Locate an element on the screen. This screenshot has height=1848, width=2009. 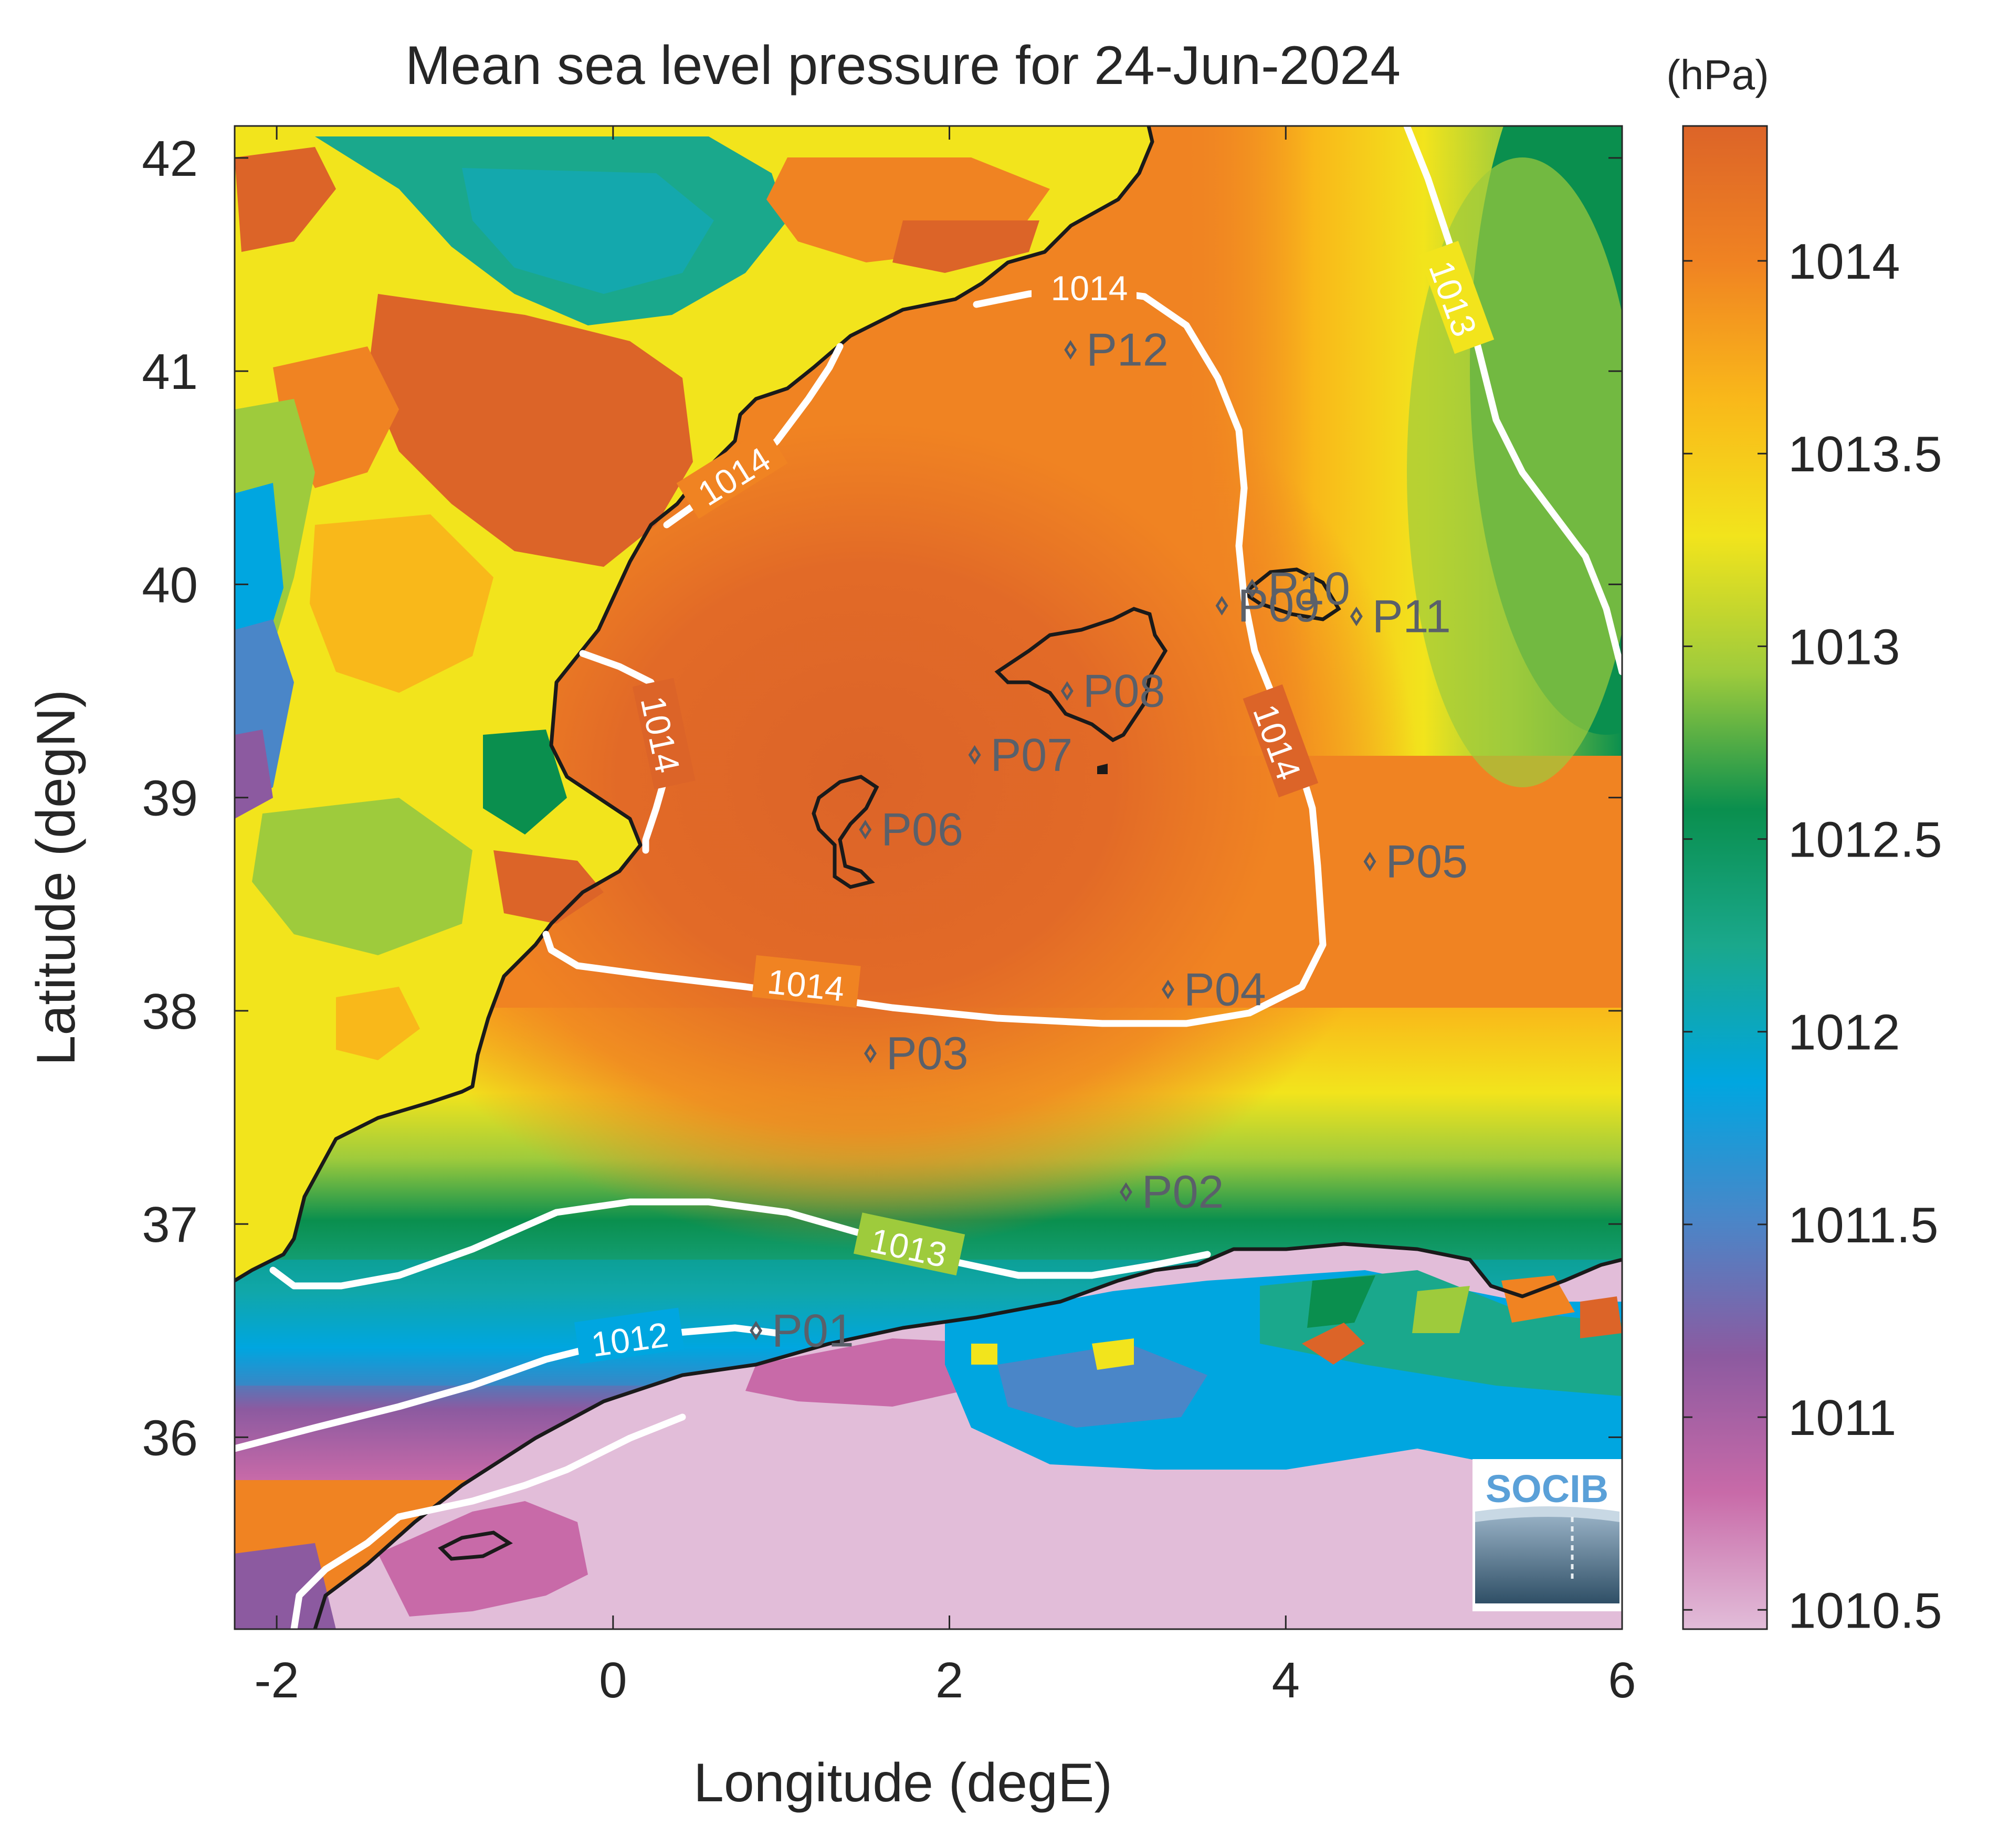
station-label: P10 is located at coordinates (1309, 589).